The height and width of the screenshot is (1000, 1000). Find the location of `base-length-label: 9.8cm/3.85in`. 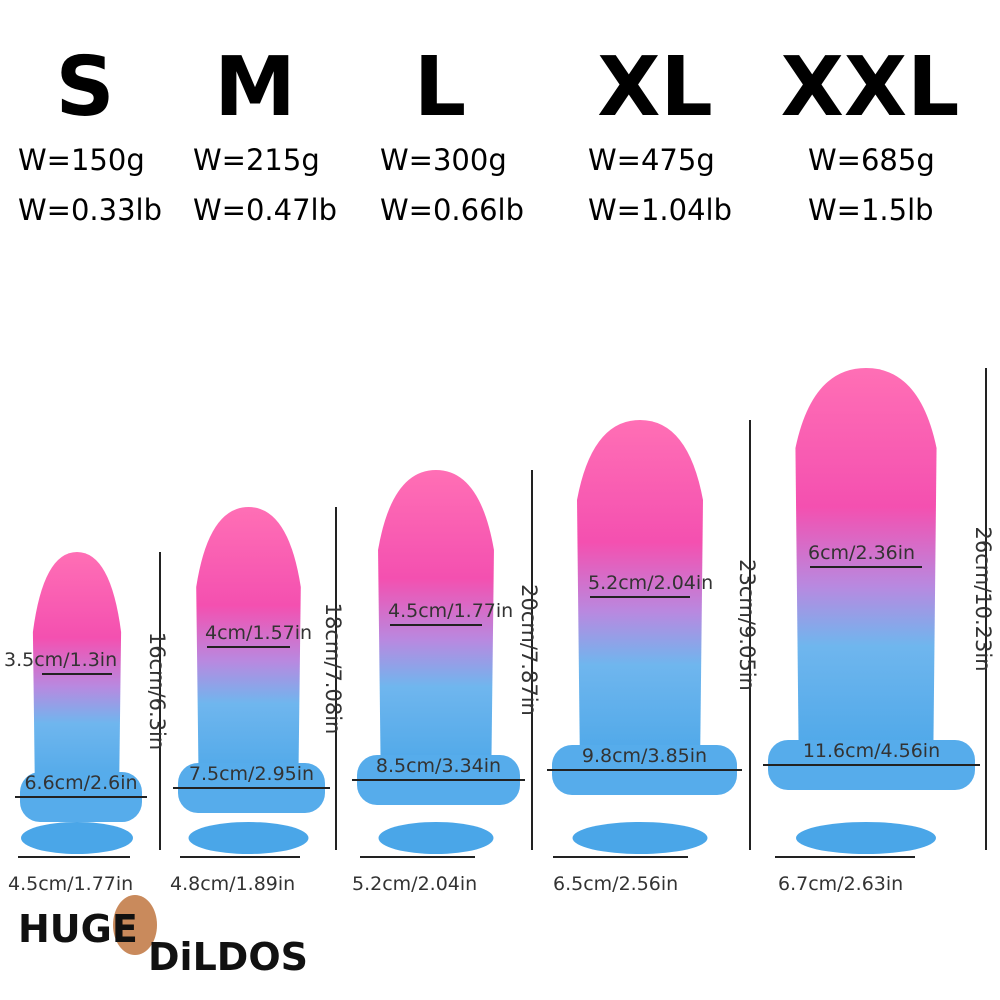

base-length-label: 9.8cm/3.85in is located at coordinates (644, 756).